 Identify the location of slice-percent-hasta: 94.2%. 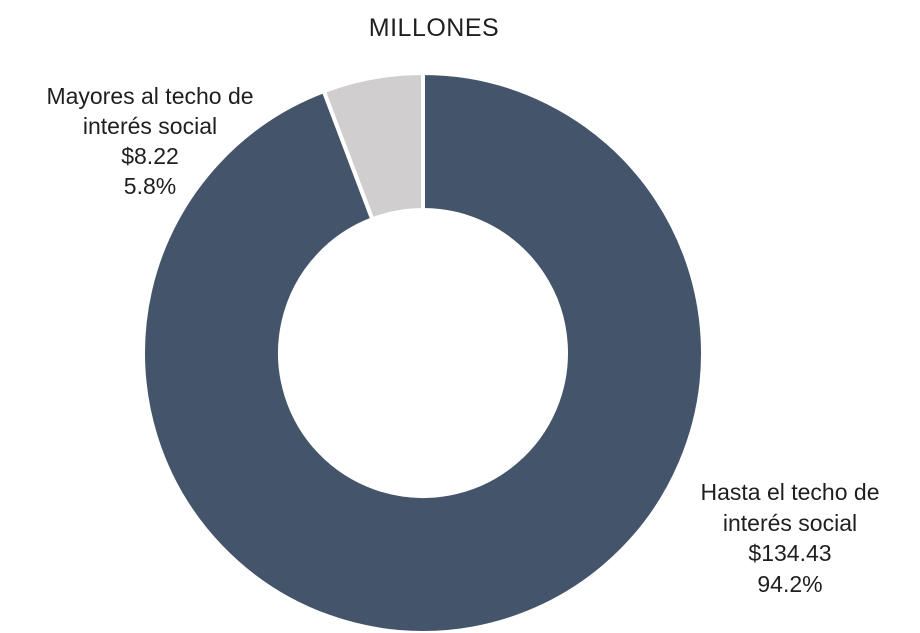
(789, 584).